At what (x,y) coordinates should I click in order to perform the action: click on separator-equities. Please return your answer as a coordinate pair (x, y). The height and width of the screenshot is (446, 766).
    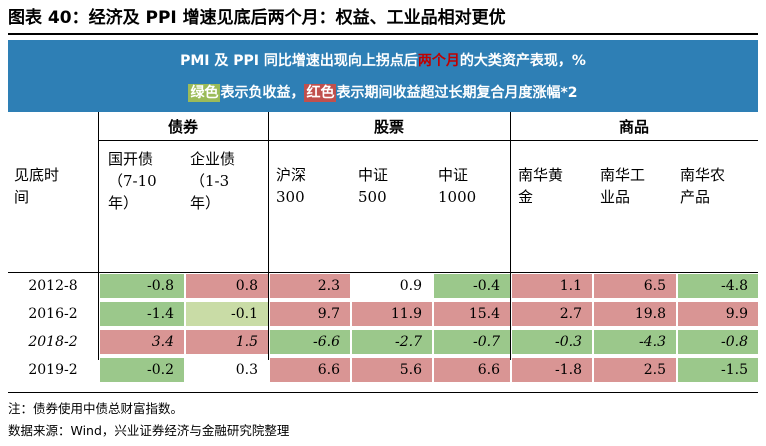
    Looking at the image, I should click on (510, 236).